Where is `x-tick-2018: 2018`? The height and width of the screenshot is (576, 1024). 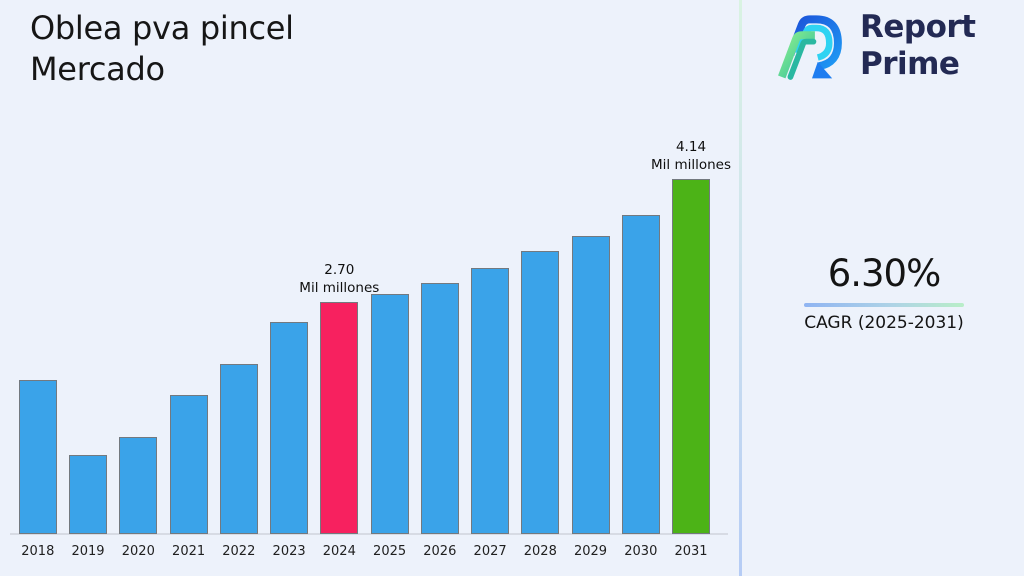 x-tick-2018: 2018 is located at coordinates (38, 551).